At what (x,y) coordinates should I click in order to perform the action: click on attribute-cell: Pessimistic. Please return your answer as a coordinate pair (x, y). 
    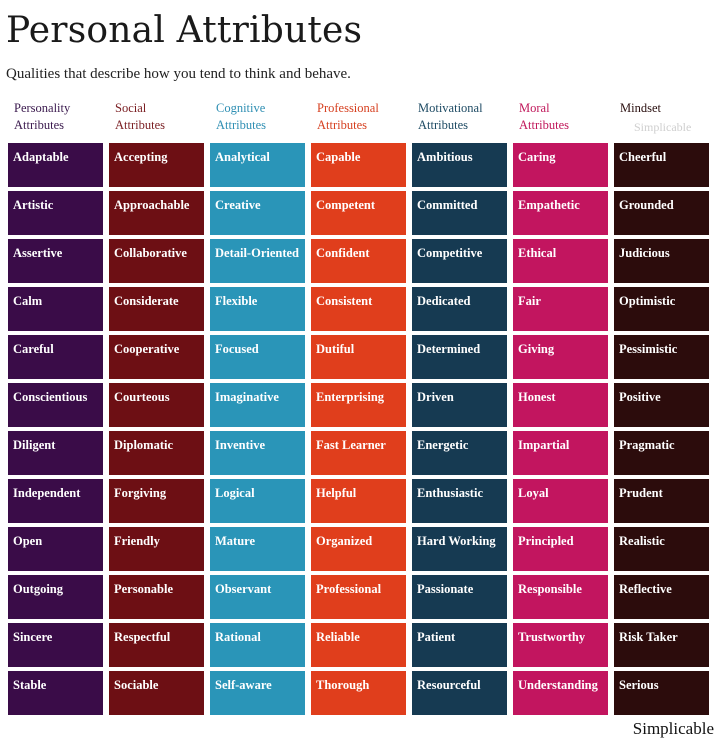
    Looking at the image, I should click on (661, 357).